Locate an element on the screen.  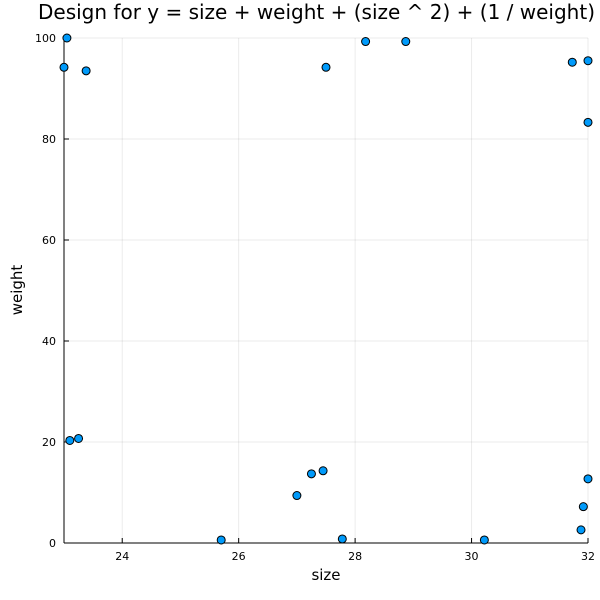
y-tick-label: 0 is located at coordinates (52, 543).